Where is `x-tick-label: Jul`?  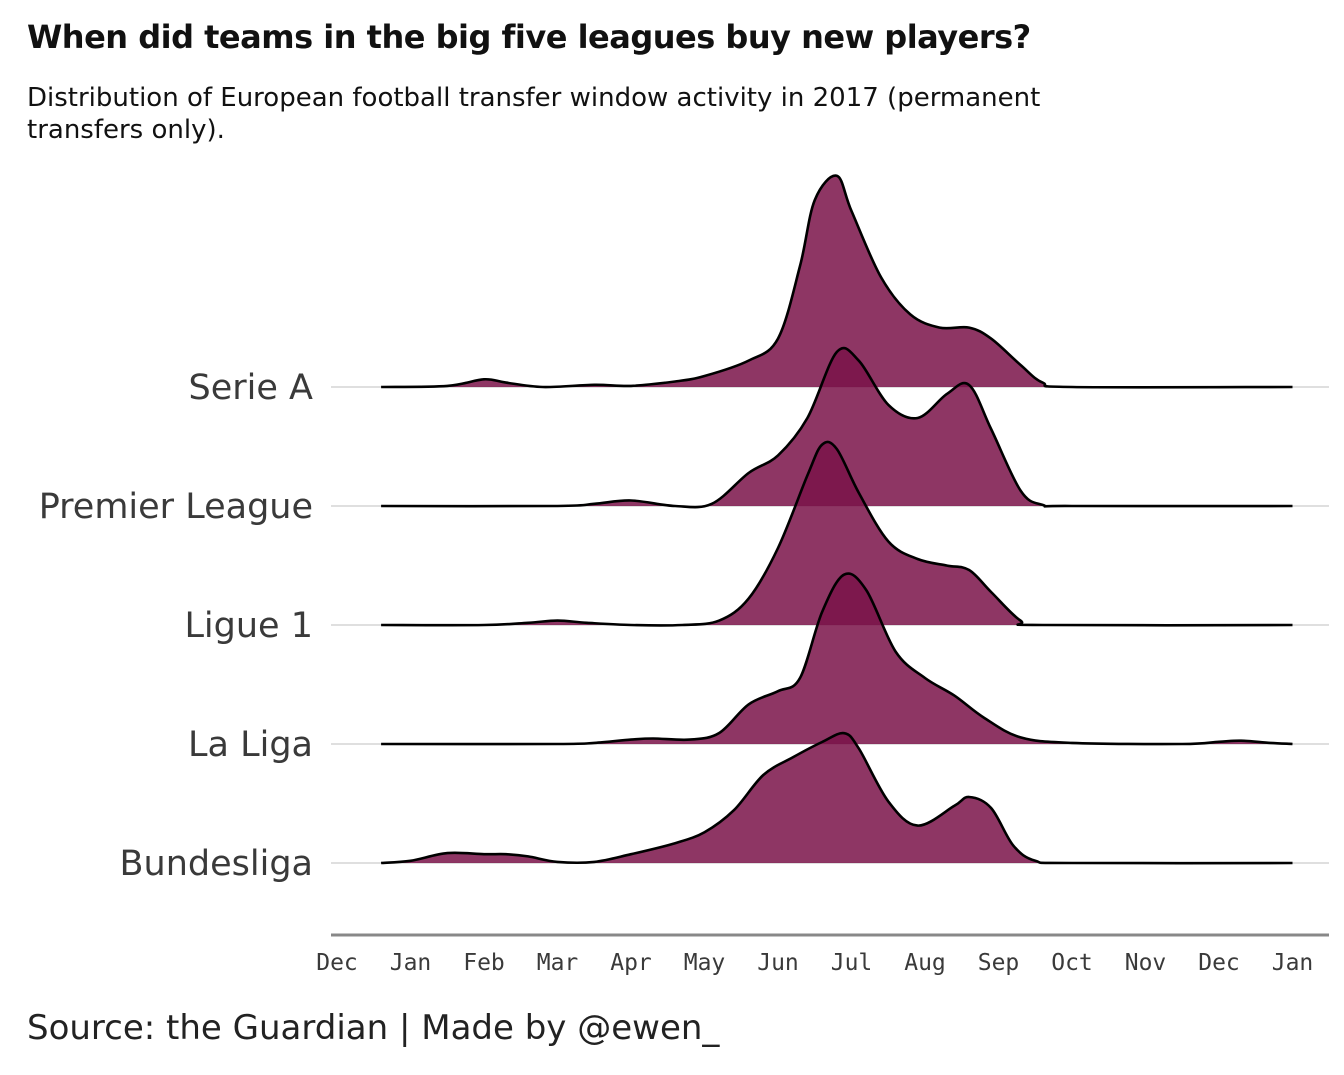
x-tick-label: Jul is located at coordinates (852, 963).